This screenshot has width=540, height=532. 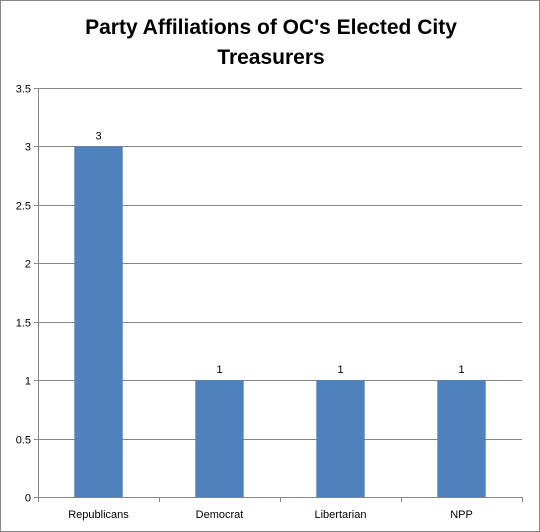 What do you see at coordinates (23, 90) in the screenshot?
I see `y-tick-label-7: 3.5` at bounding box center [23, 90].